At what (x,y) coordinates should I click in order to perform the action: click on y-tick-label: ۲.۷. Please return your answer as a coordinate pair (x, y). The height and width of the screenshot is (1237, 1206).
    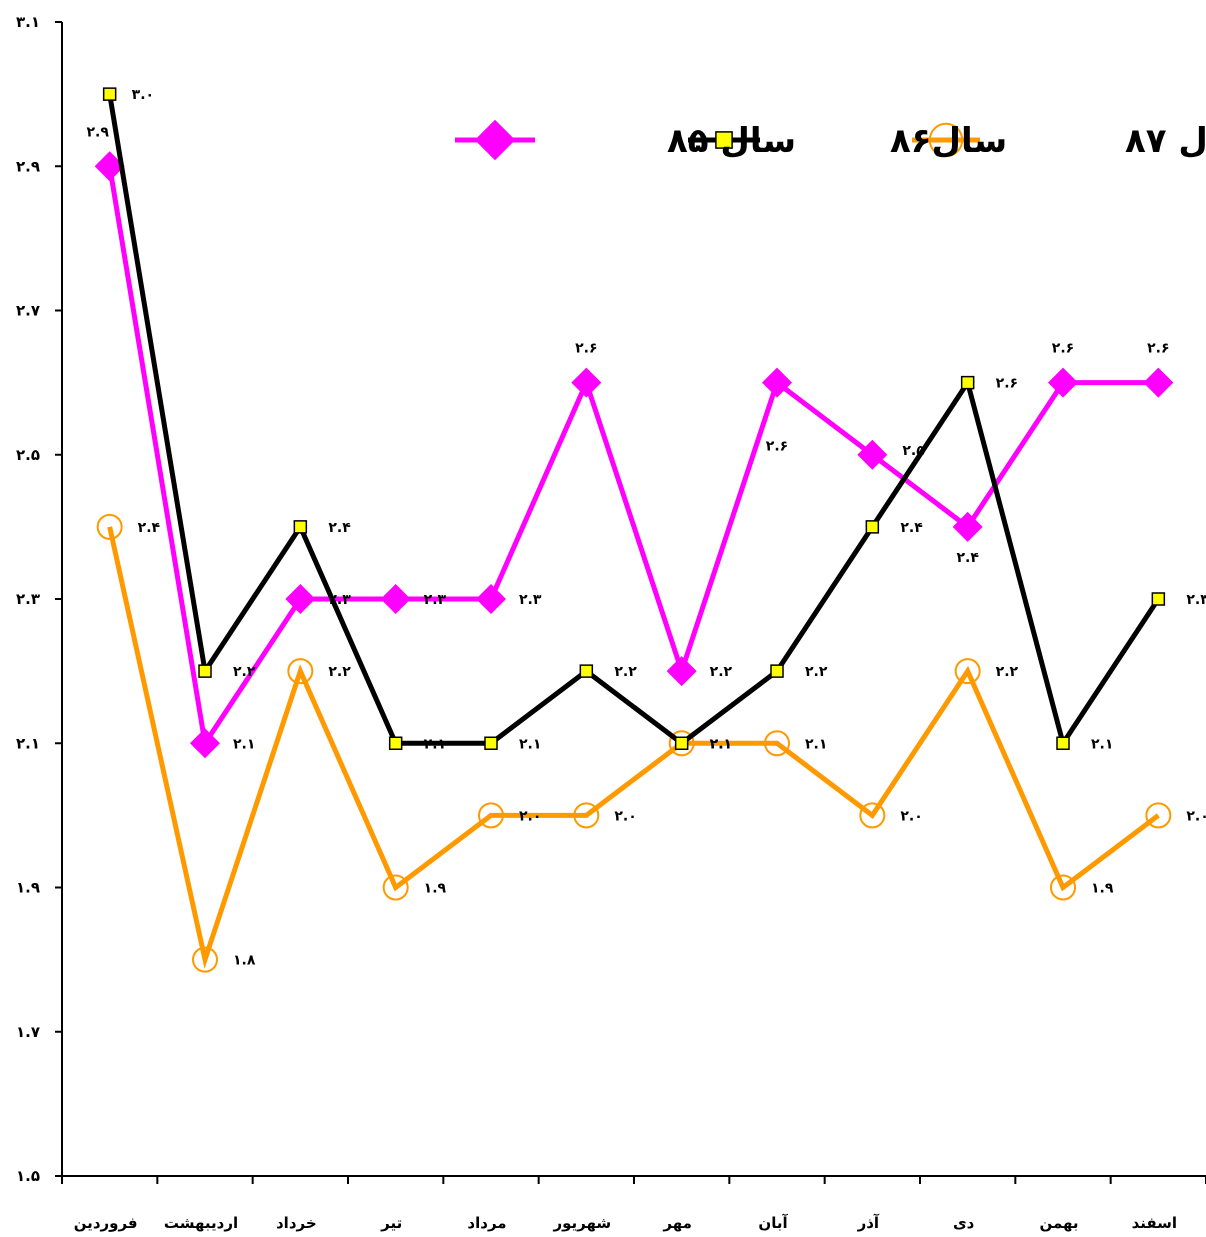
    Looking at the image, I should click on (28, 311).